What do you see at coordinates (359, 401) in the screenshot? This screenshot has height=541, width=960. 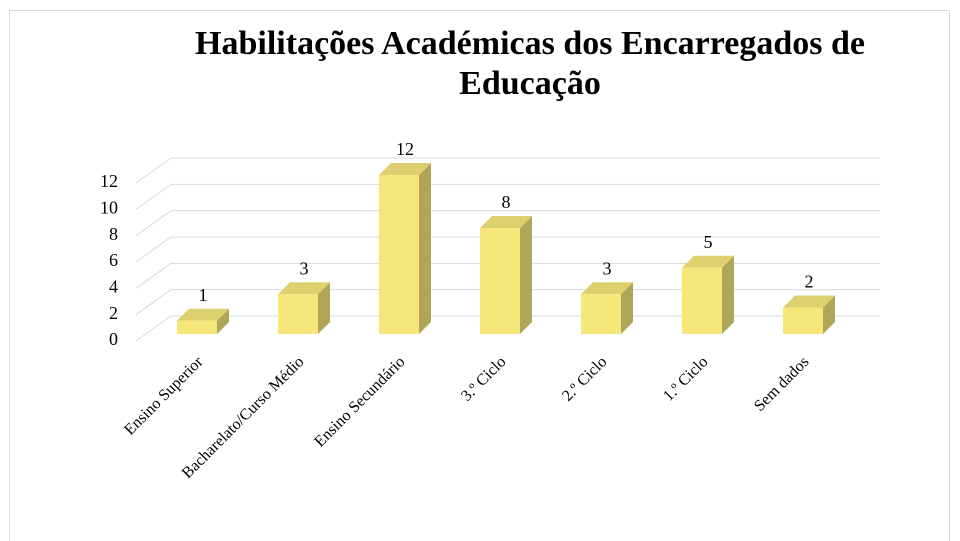 I see `x-tick-label: Ensino Secundário` at bounding box center [359, 401].